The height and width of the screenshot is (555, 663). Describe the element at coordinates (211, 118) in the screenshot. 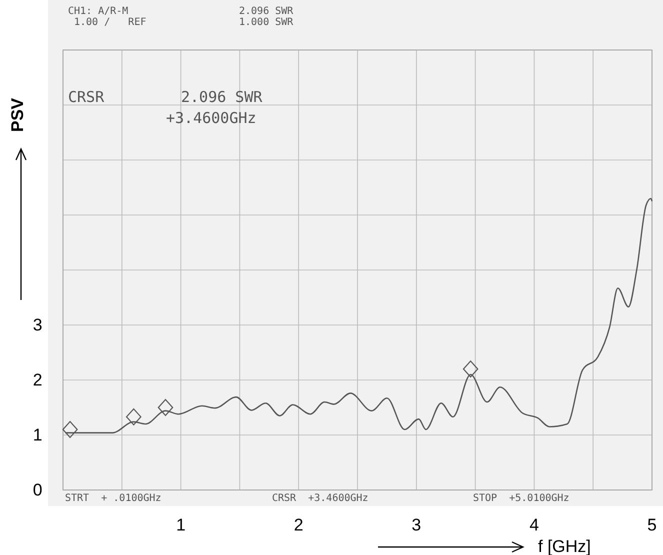

I see `annotation: +3.4600GHz` at that location.